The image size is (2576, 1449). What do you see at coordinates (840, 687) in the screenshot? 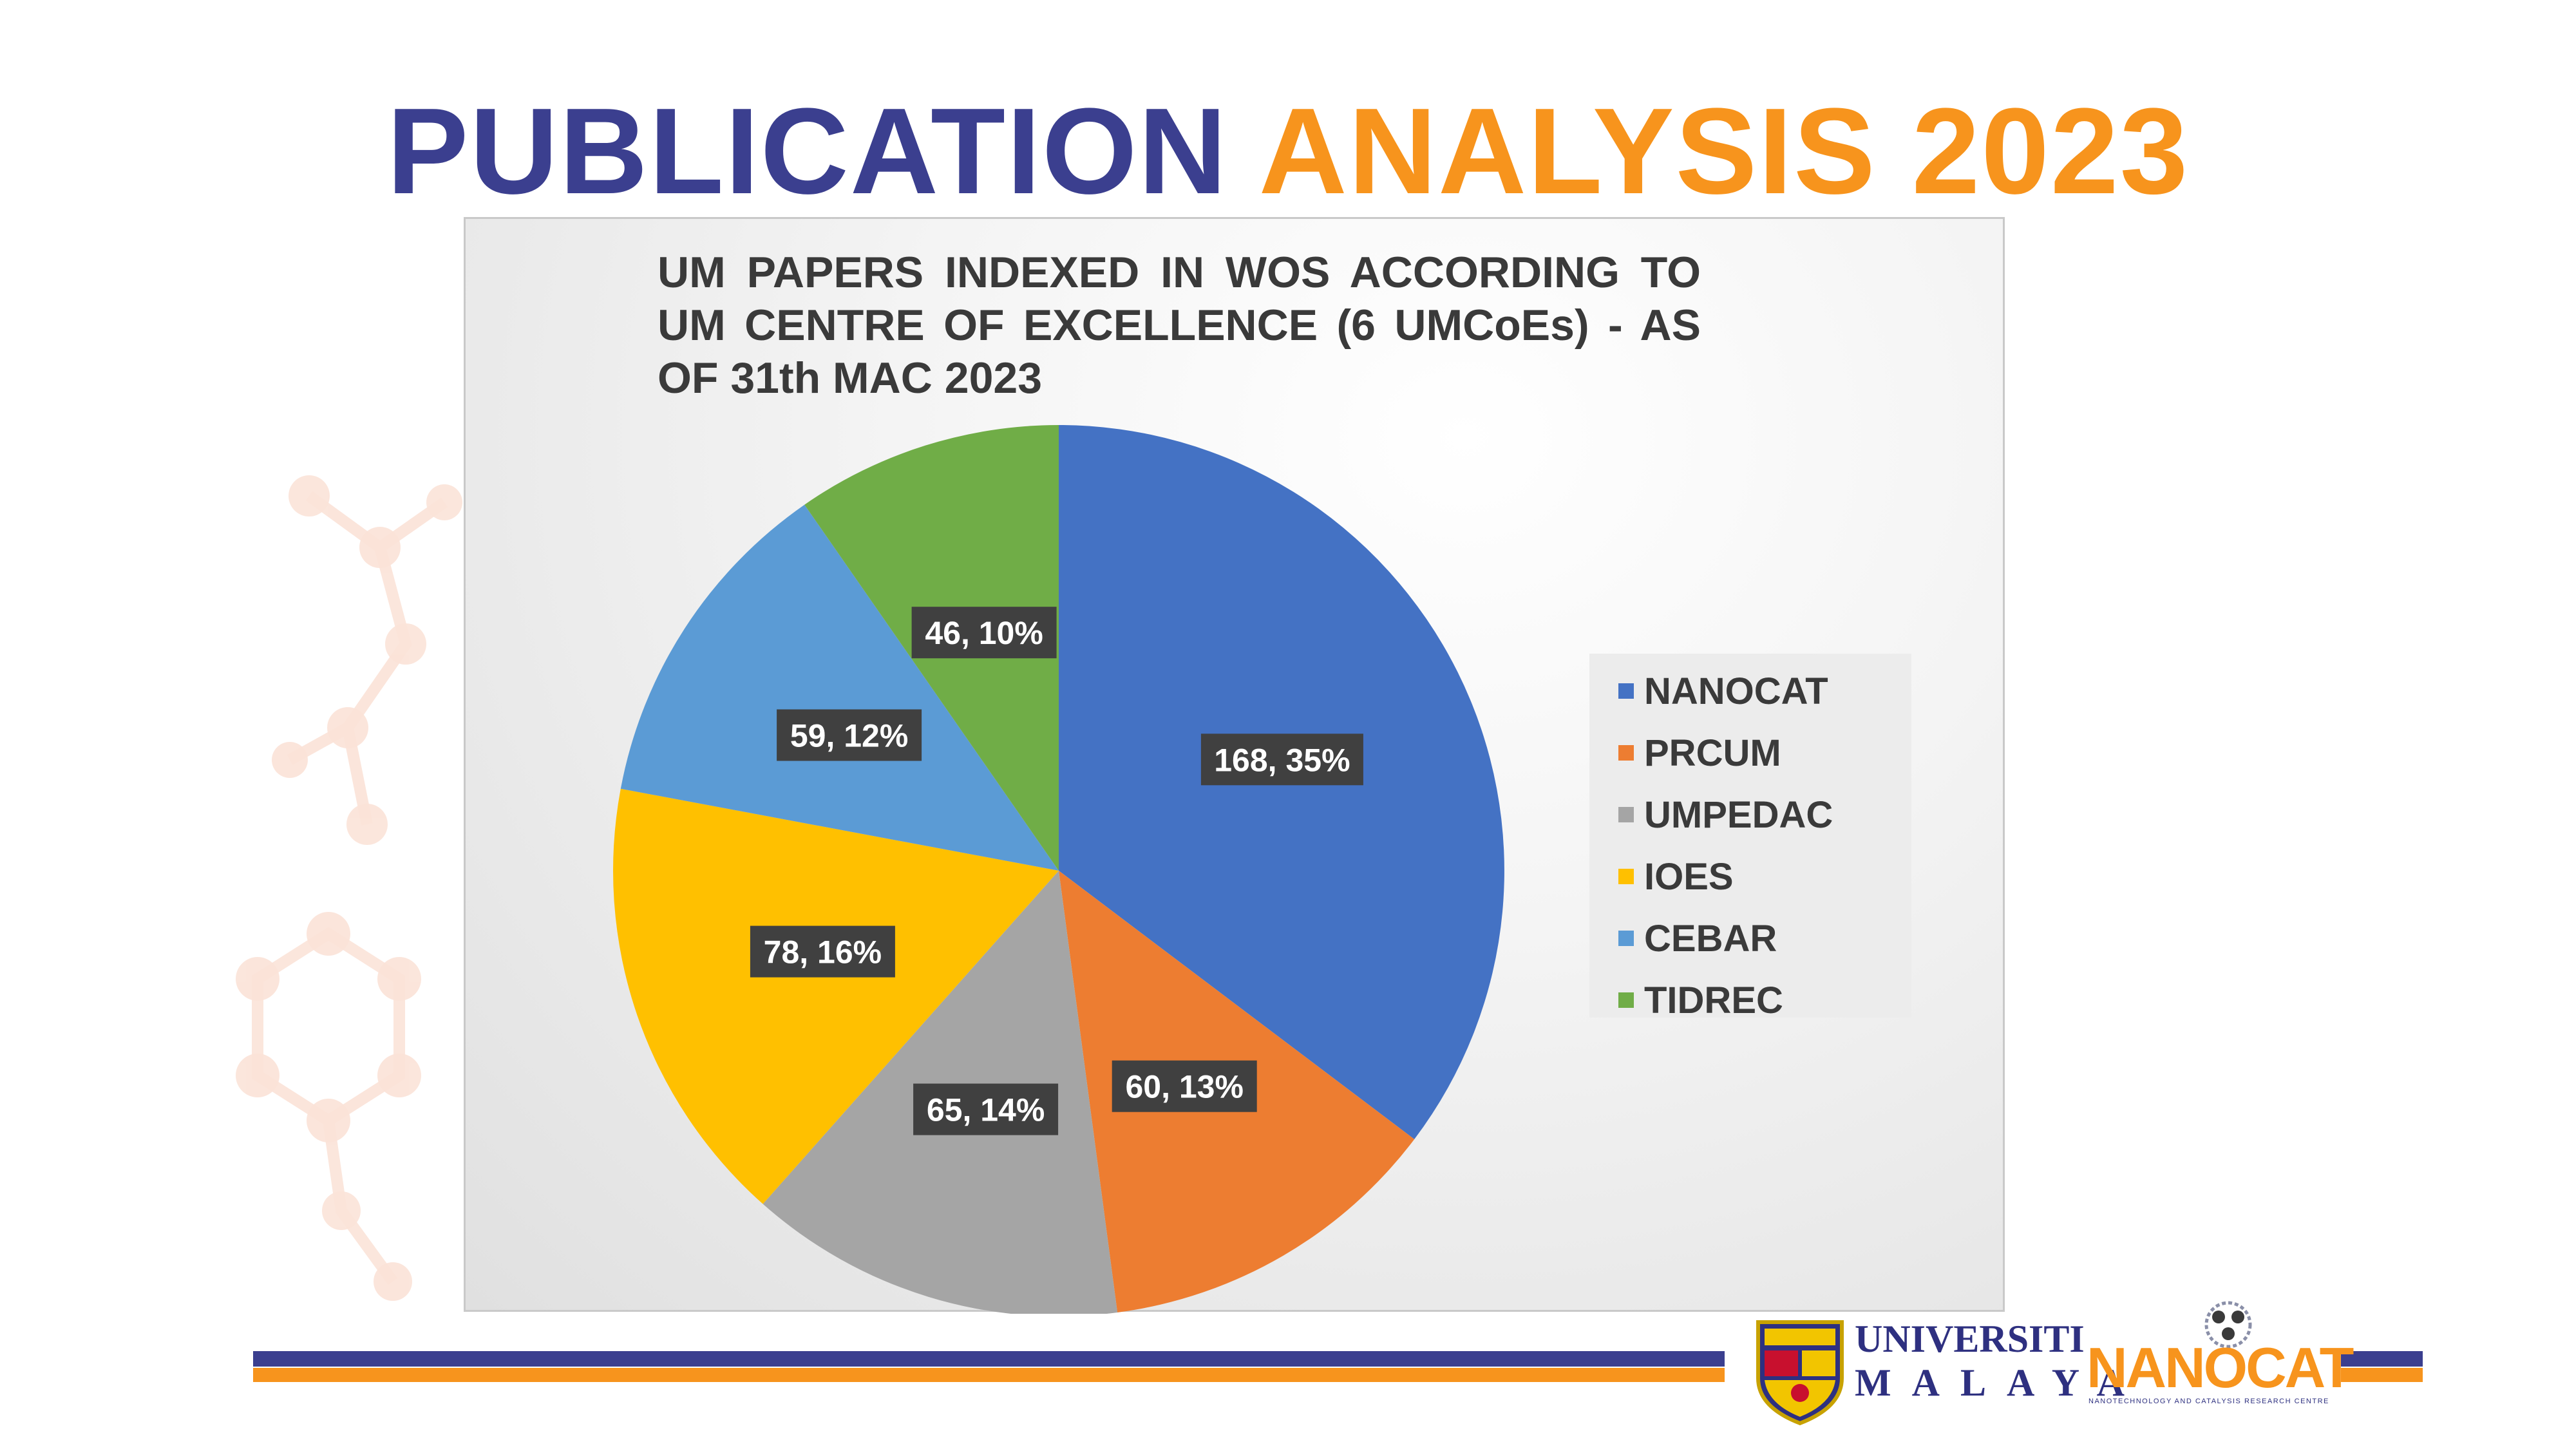
I see `pie-slice-cebar` at bounding box center [840, 687].